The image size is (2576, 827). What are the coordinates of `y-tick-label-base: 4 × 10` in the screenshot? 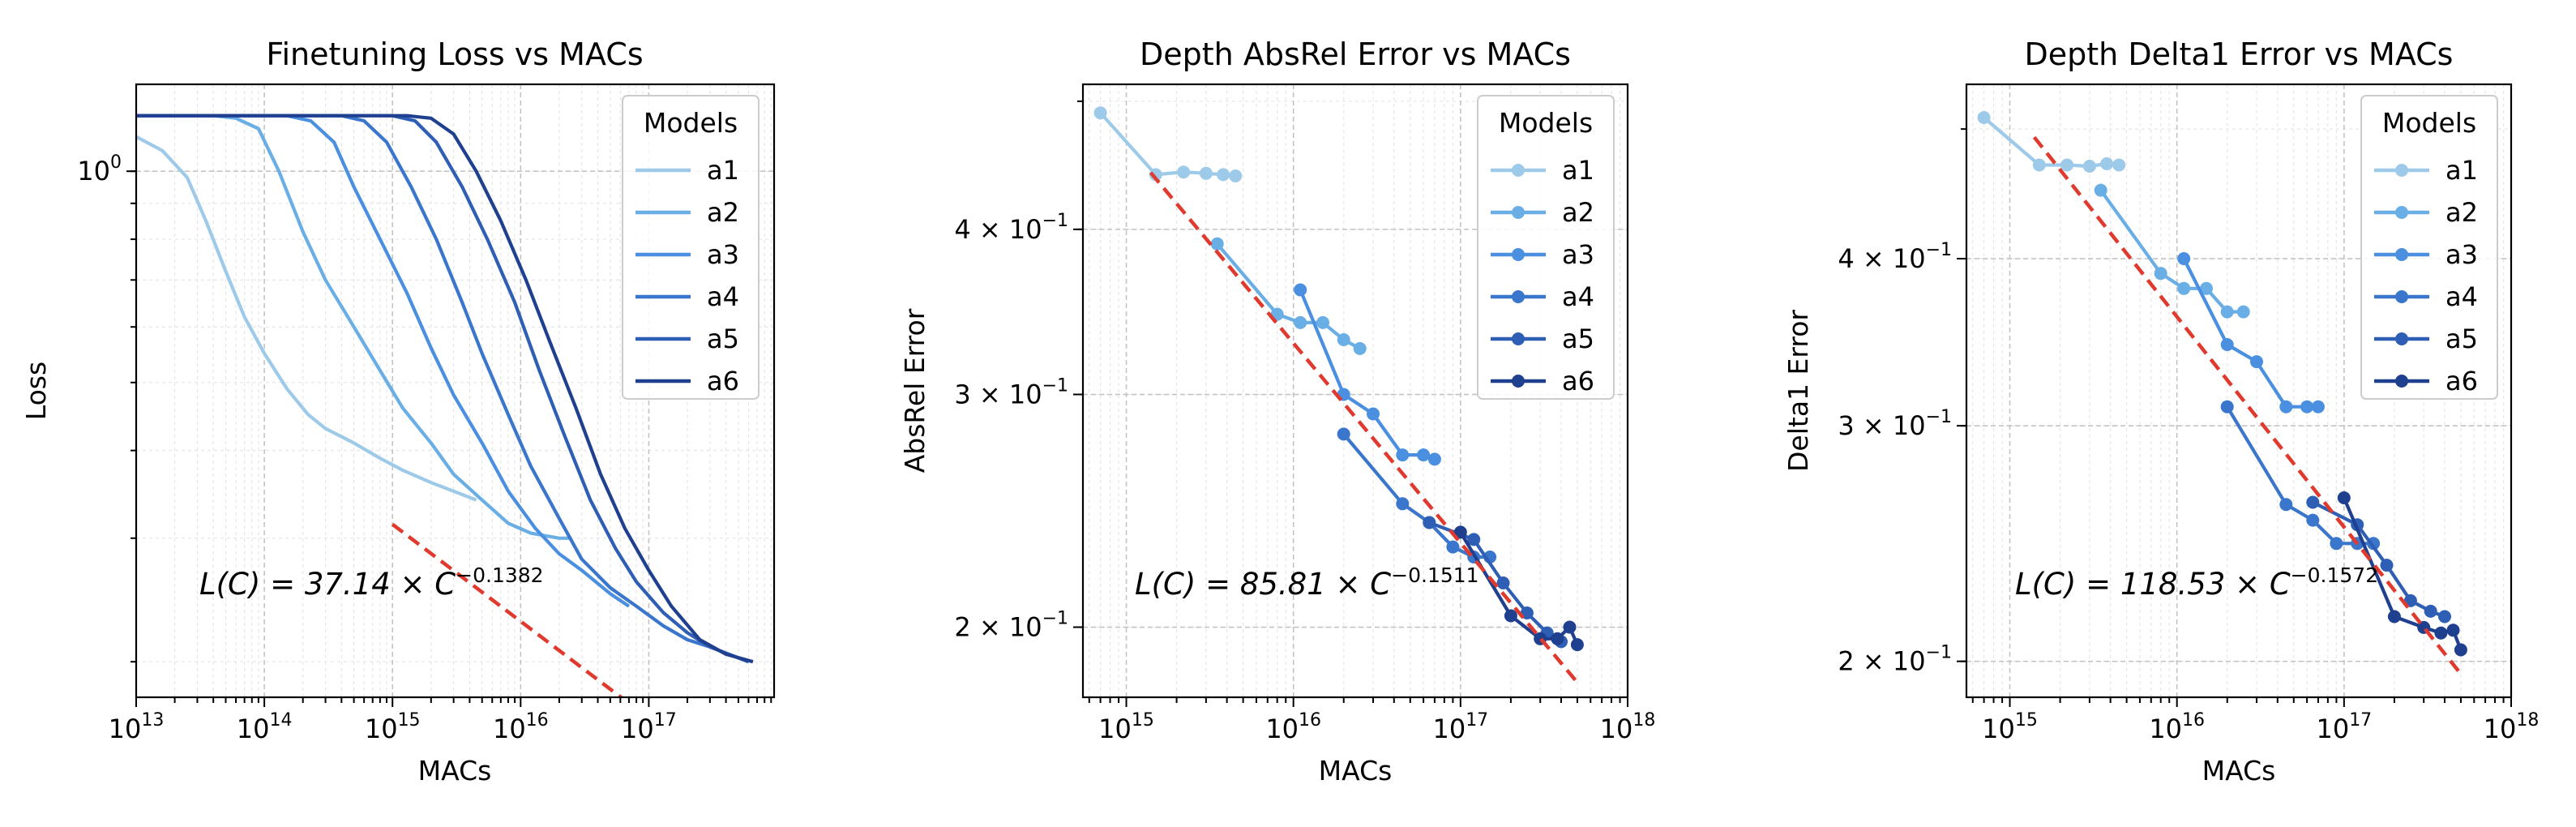 It's located at (998, 229).